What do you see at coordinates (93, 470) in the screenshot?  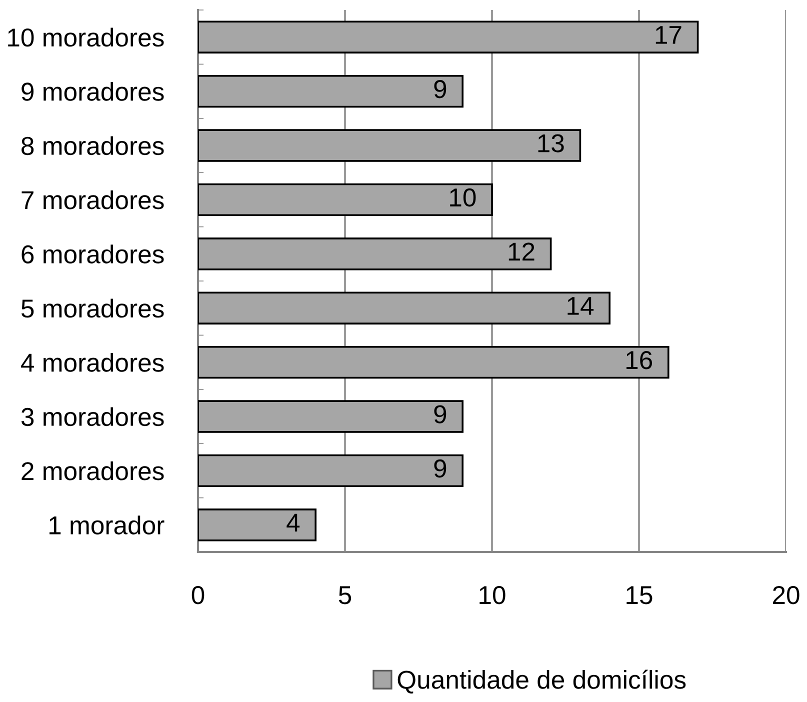 I see `y-tick-label: 2 moradores` at bounding box center [93, 470].